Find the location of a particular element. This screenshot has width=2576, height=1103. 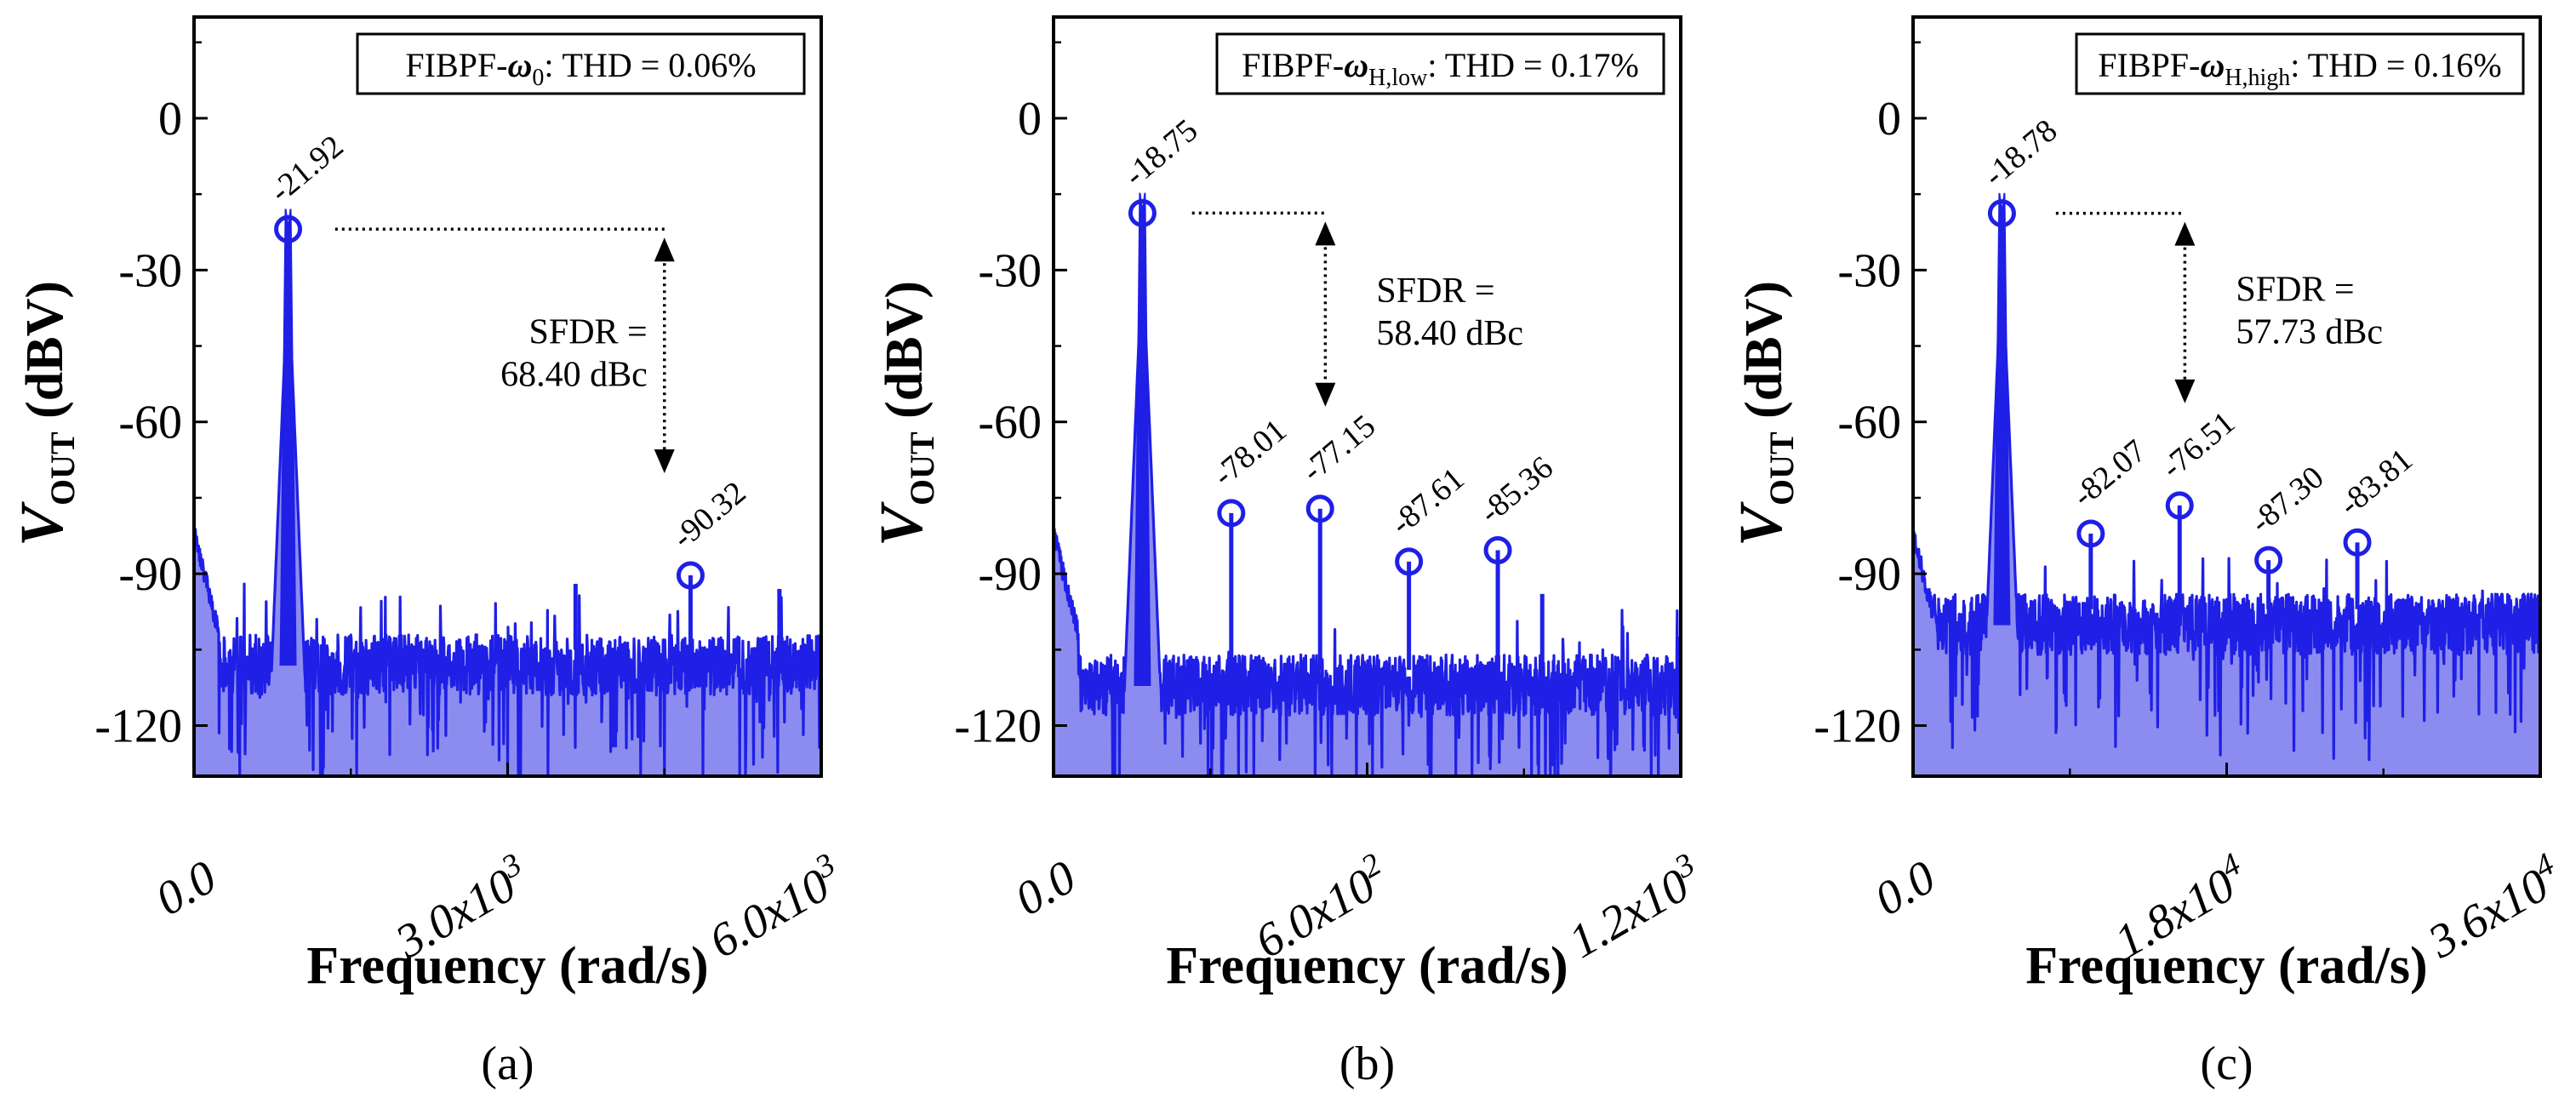

x-tick-label: 1.2x103 is located at coordinates (1634, 907).